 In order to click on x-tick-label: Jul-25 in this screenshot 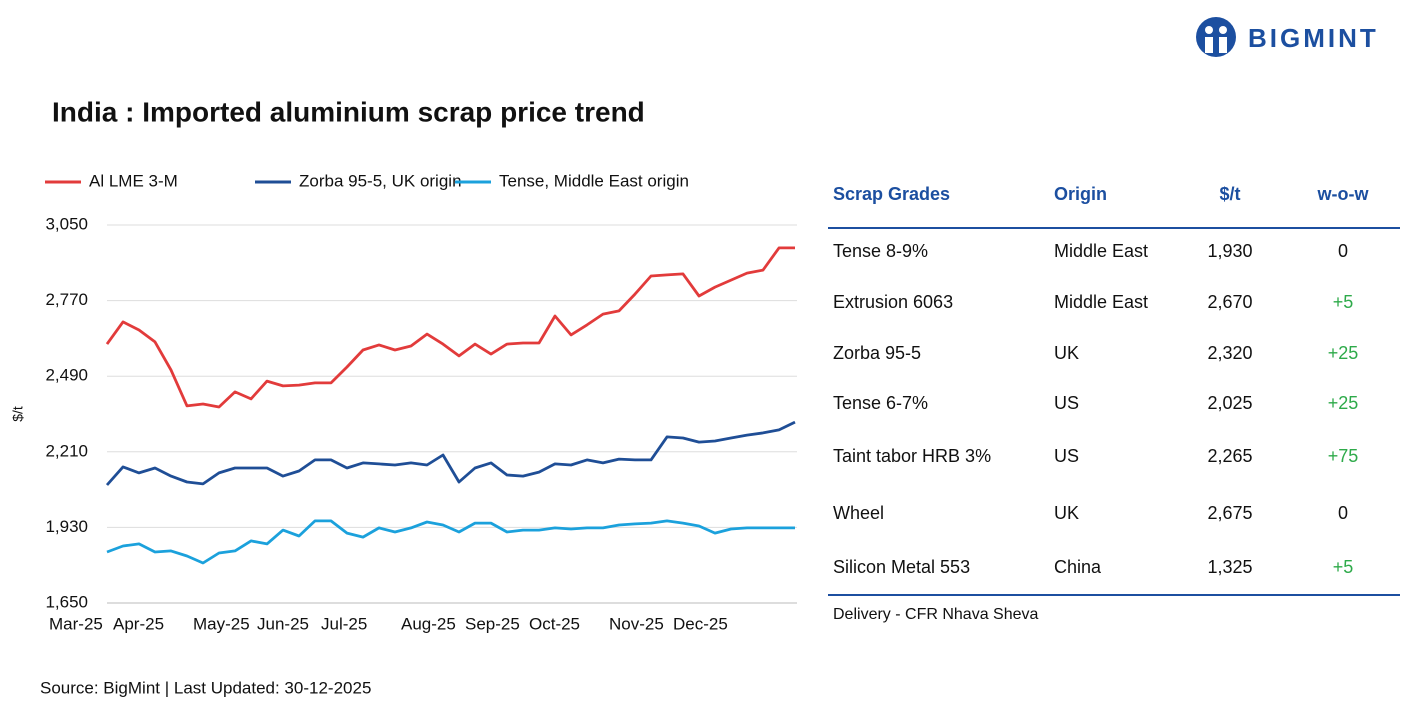, I will do `click(344, 623)`.